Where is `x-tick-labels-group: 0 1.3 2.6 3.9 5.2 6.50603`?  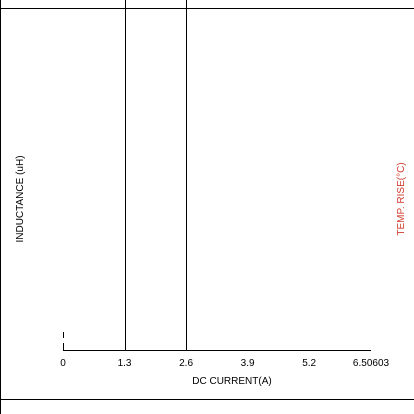 x-tick-labels-group: 0 1.3 2.6 3.9 5.2 6.50603 is located at coordinates (224, 363).